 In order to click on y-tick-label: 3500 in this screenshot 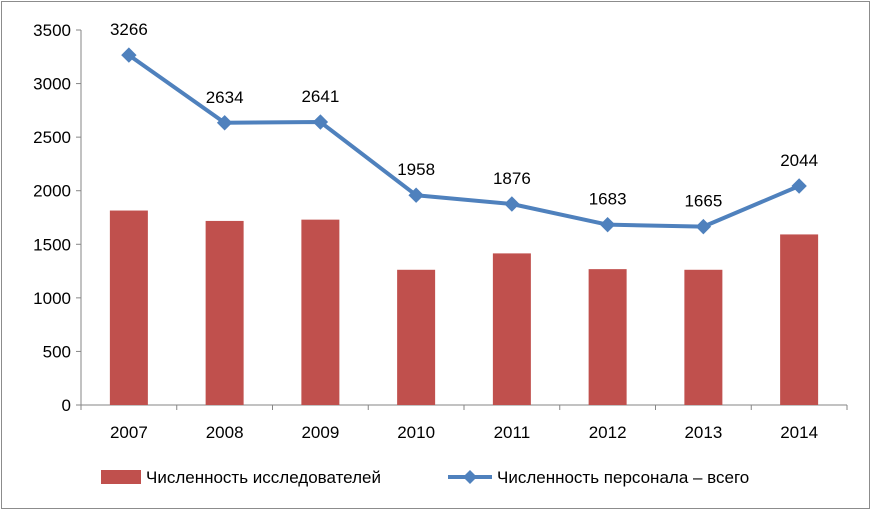, I will do `click(52, 30)`.